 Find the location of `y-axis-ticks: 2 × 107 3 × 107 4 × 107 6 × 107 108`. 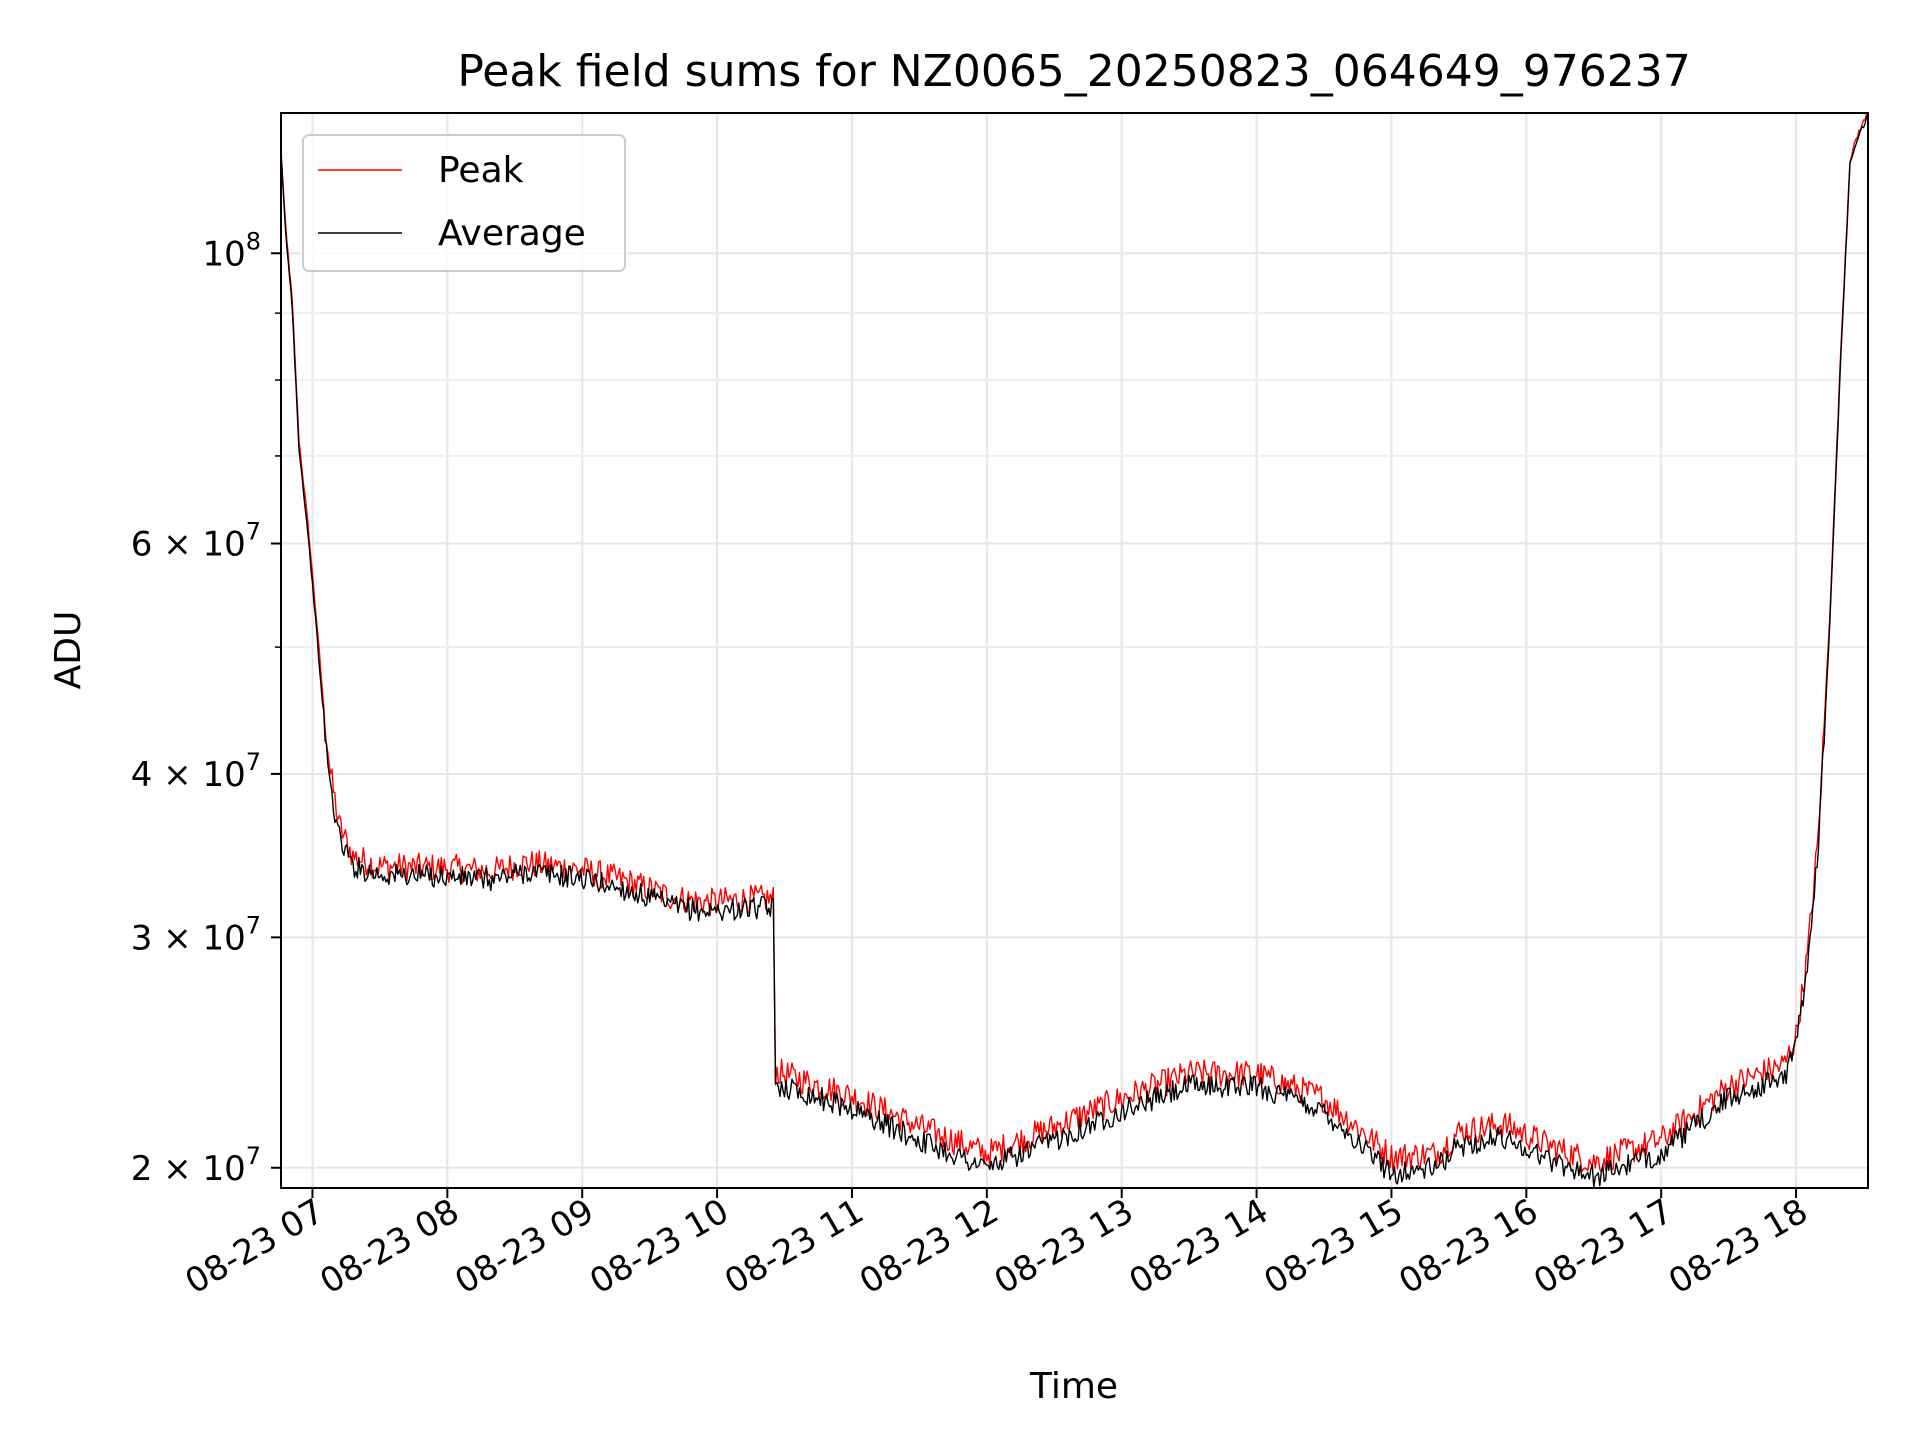

y-axis-ticks: 2 × 107 3 × 107 4 × 107 6 × 107 108 is located at coordinates (206, 708).